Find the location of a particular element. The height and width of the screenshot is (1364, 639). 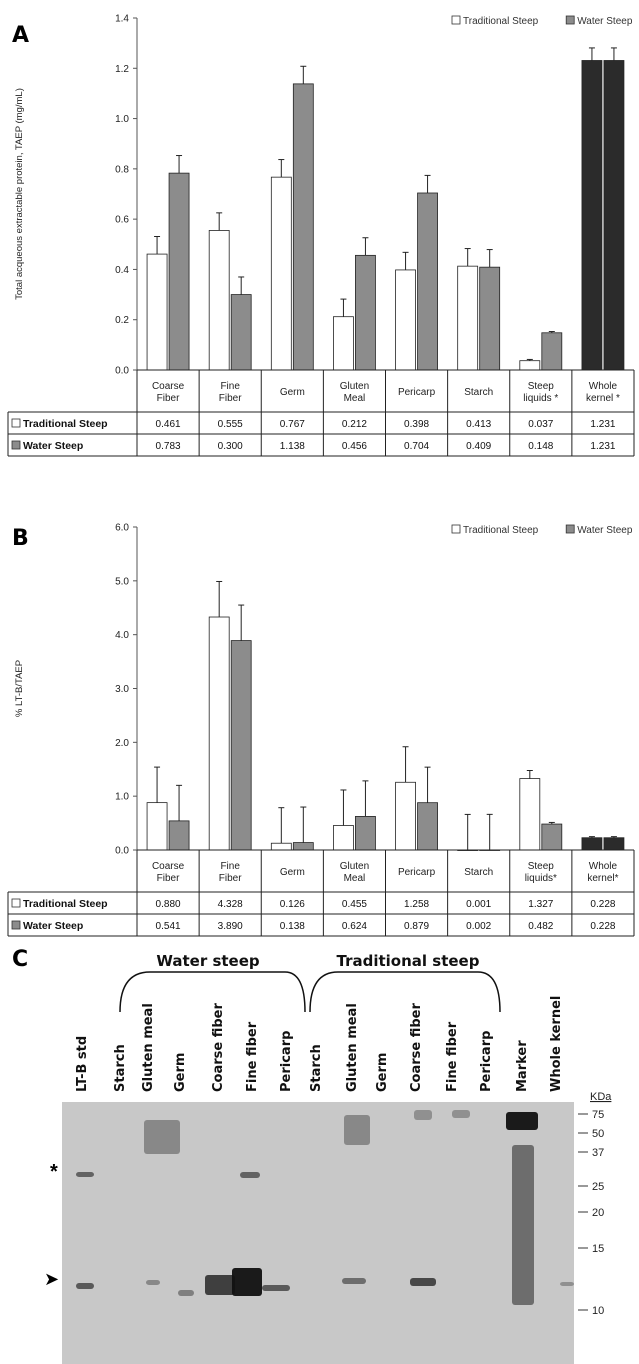

chart-a-category-label: Steep liquids * is located at coordinates (540, 392).